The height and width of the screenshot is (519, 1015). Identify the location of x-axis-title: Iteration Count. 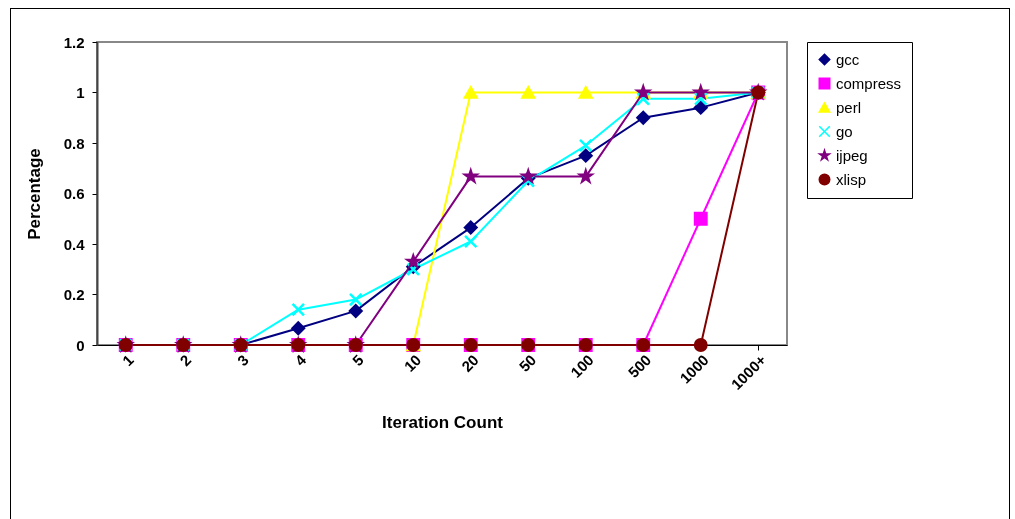
(443, 422).